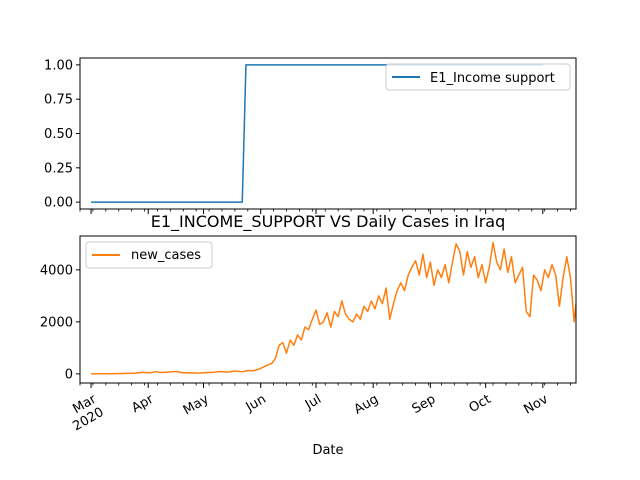 This screenshot has height=480, width=640. I want to click on new-cases-legend-label: new_cases, so click(166, 255).